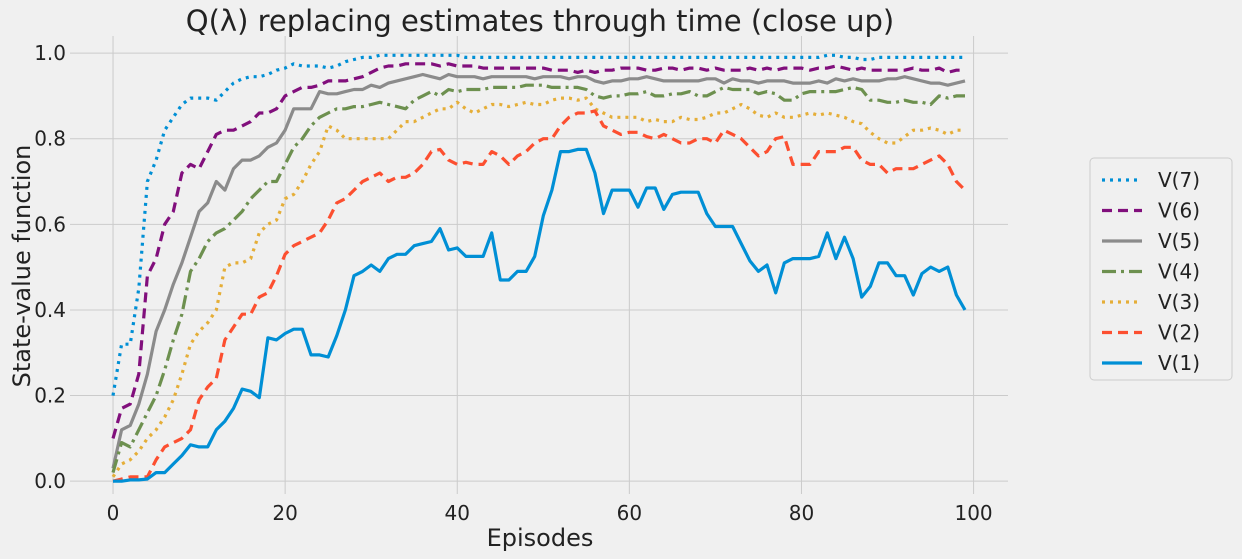  What do you see at coordinates (50, 481) in the screenshot?
I see `y-tick-label: 0.0` at bounding box center [50, 481].